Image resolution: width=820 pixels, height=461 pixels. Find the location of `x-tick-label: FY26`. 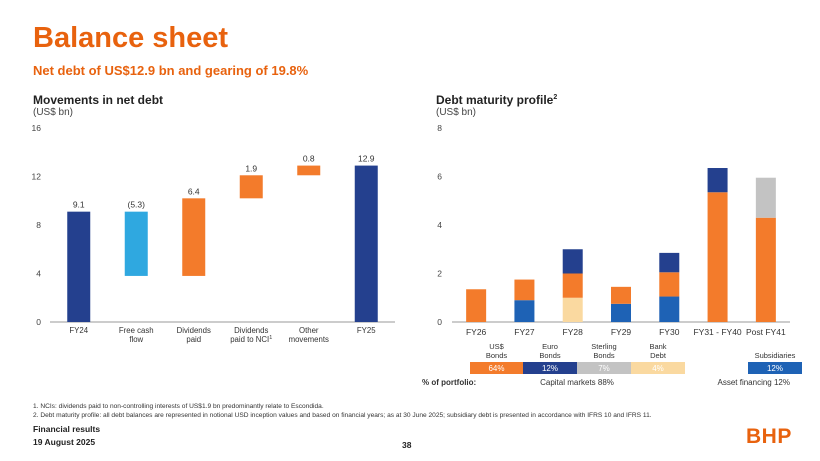

x-tick-label: FY26 is located at coordinates (476, 332).